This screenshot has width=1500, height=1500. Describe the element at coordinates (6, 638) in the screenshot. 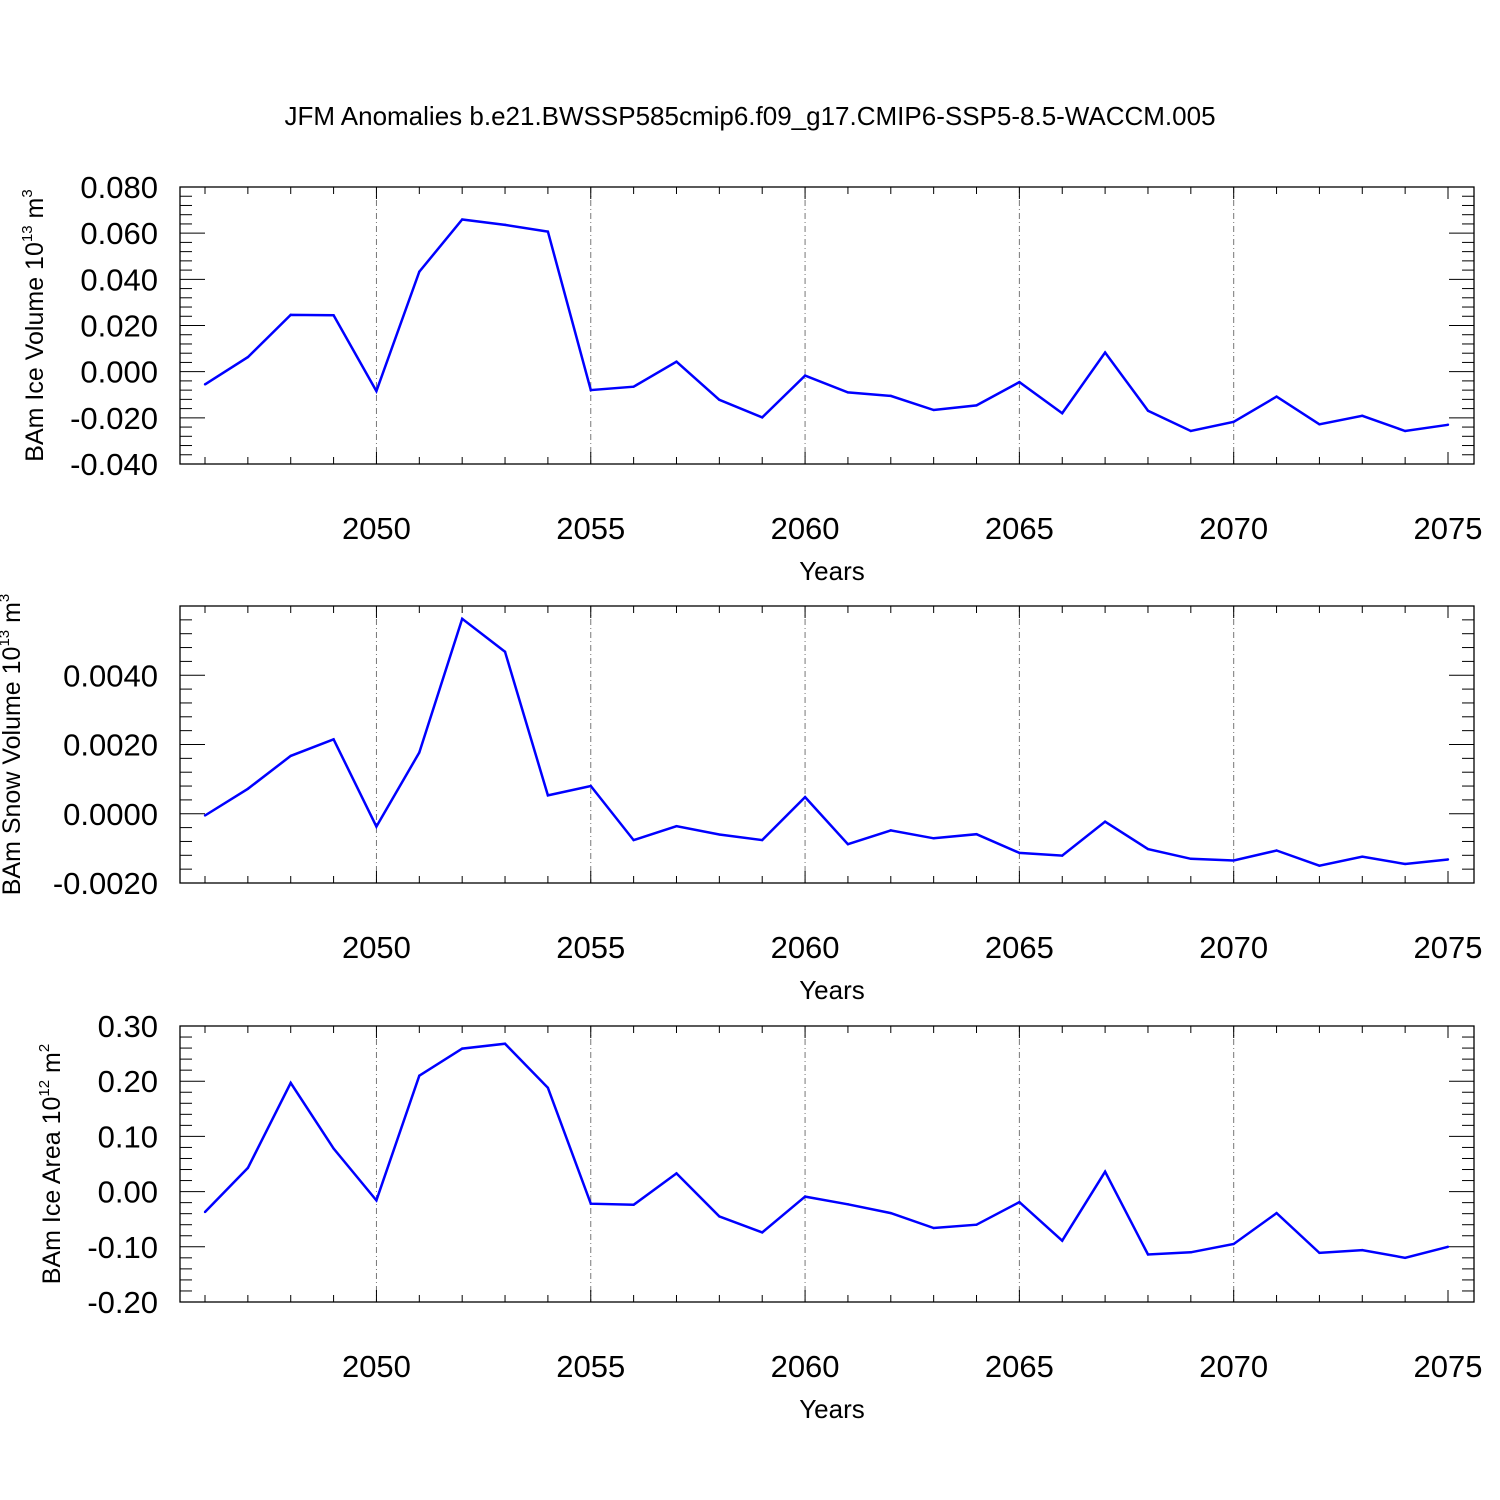

I see `y-axis-title-exp: 13` at that location.